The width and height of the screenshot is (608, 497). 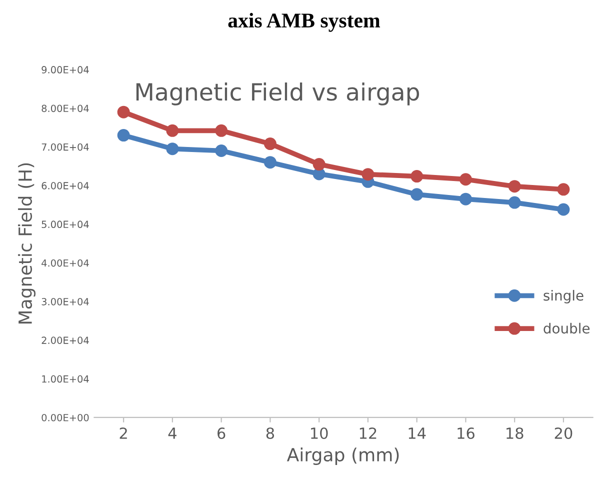 I want to click on y-axis-title: Magnetic Field (H), so click(x=27, y=243).